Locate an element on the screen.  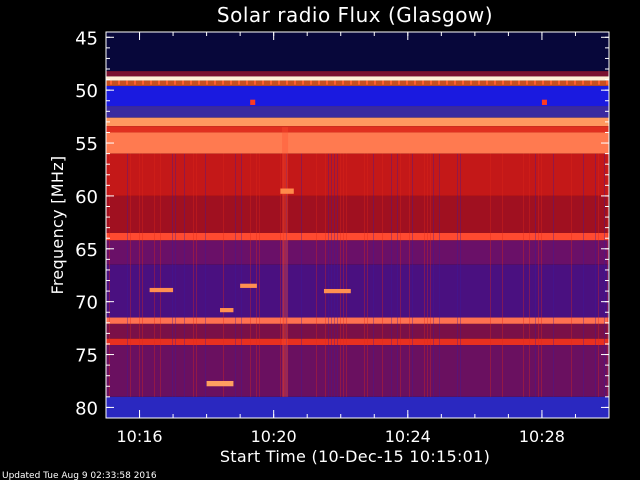
burst-column is located at coordinates (285, 262).